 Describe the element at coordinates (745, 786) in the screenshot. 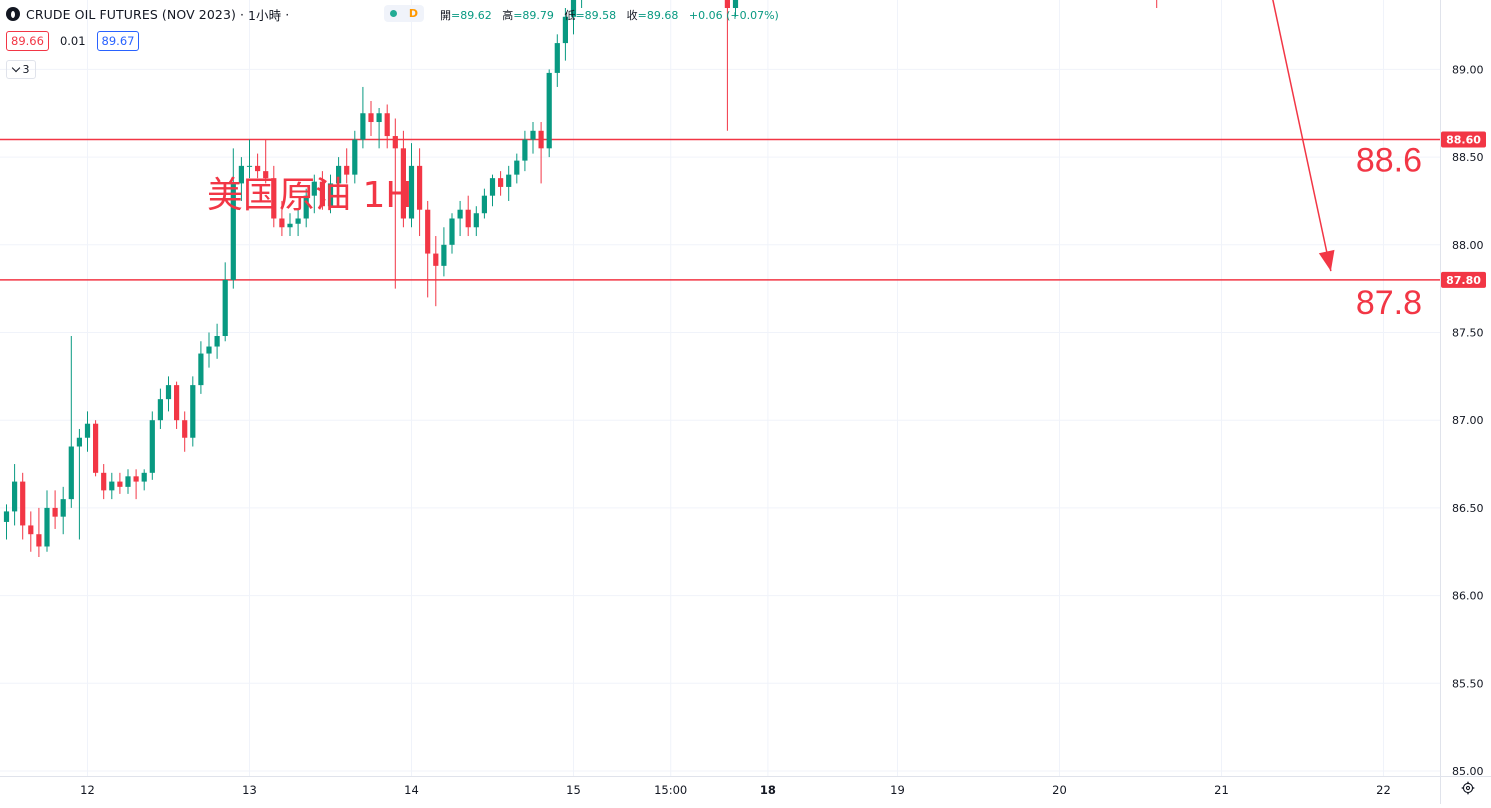

I see `time-axis: 12 13 14 15 15:00 18 19 20 21 22` at that location.